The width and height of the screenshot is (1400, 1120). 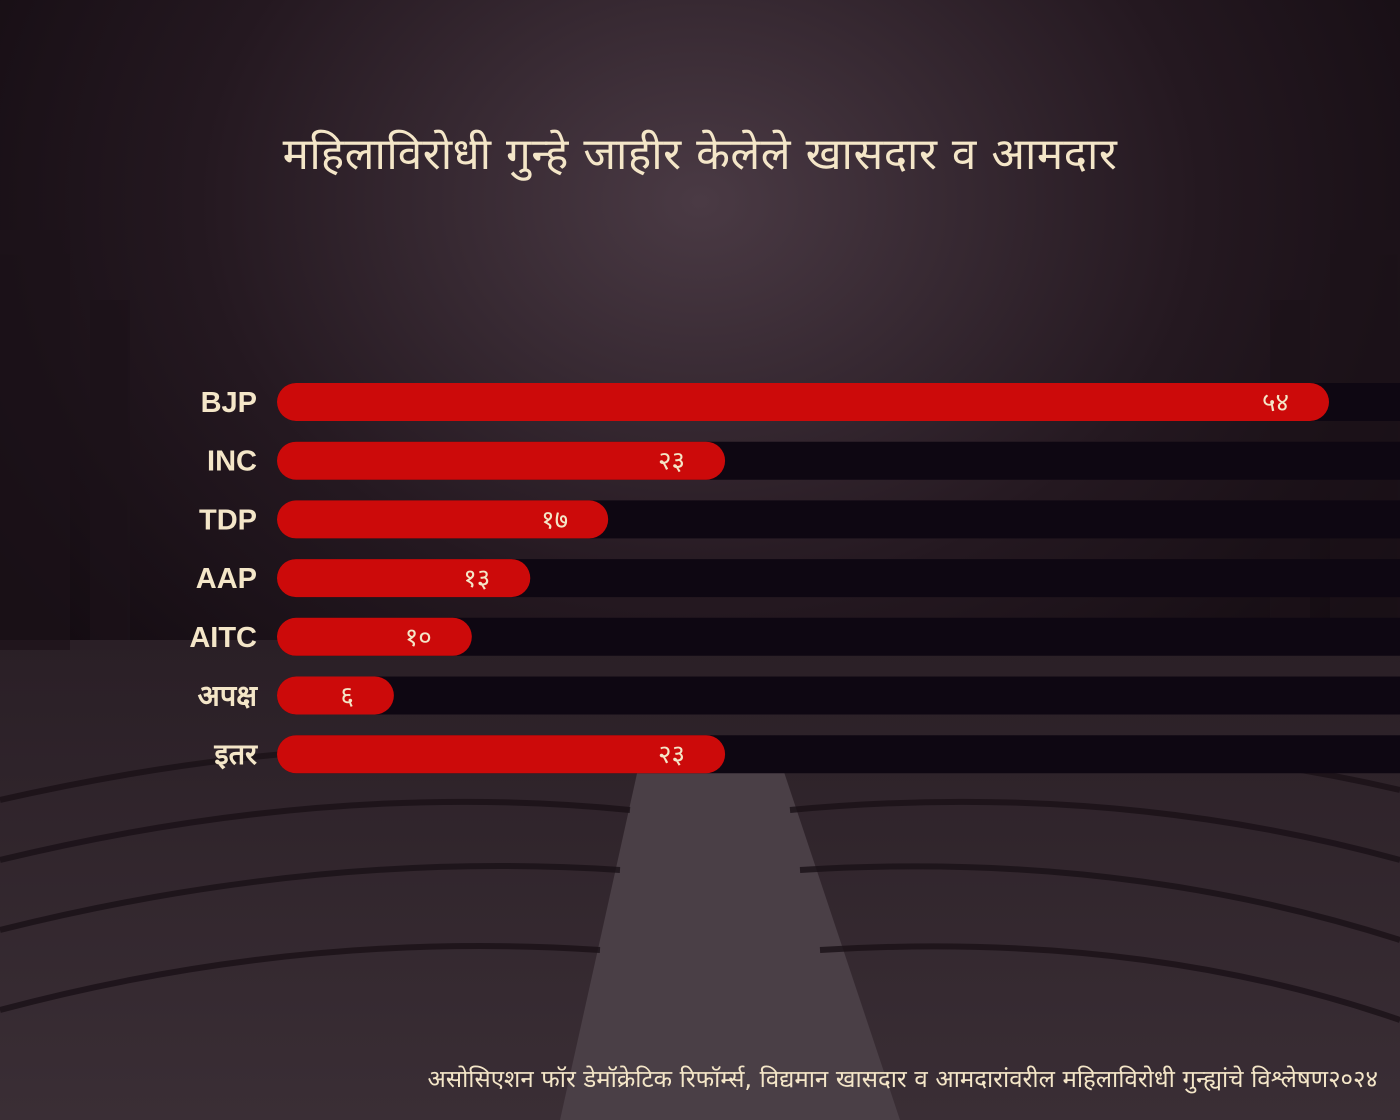 I want to click on category-label-6: इतर, so click(x=235, y=755).